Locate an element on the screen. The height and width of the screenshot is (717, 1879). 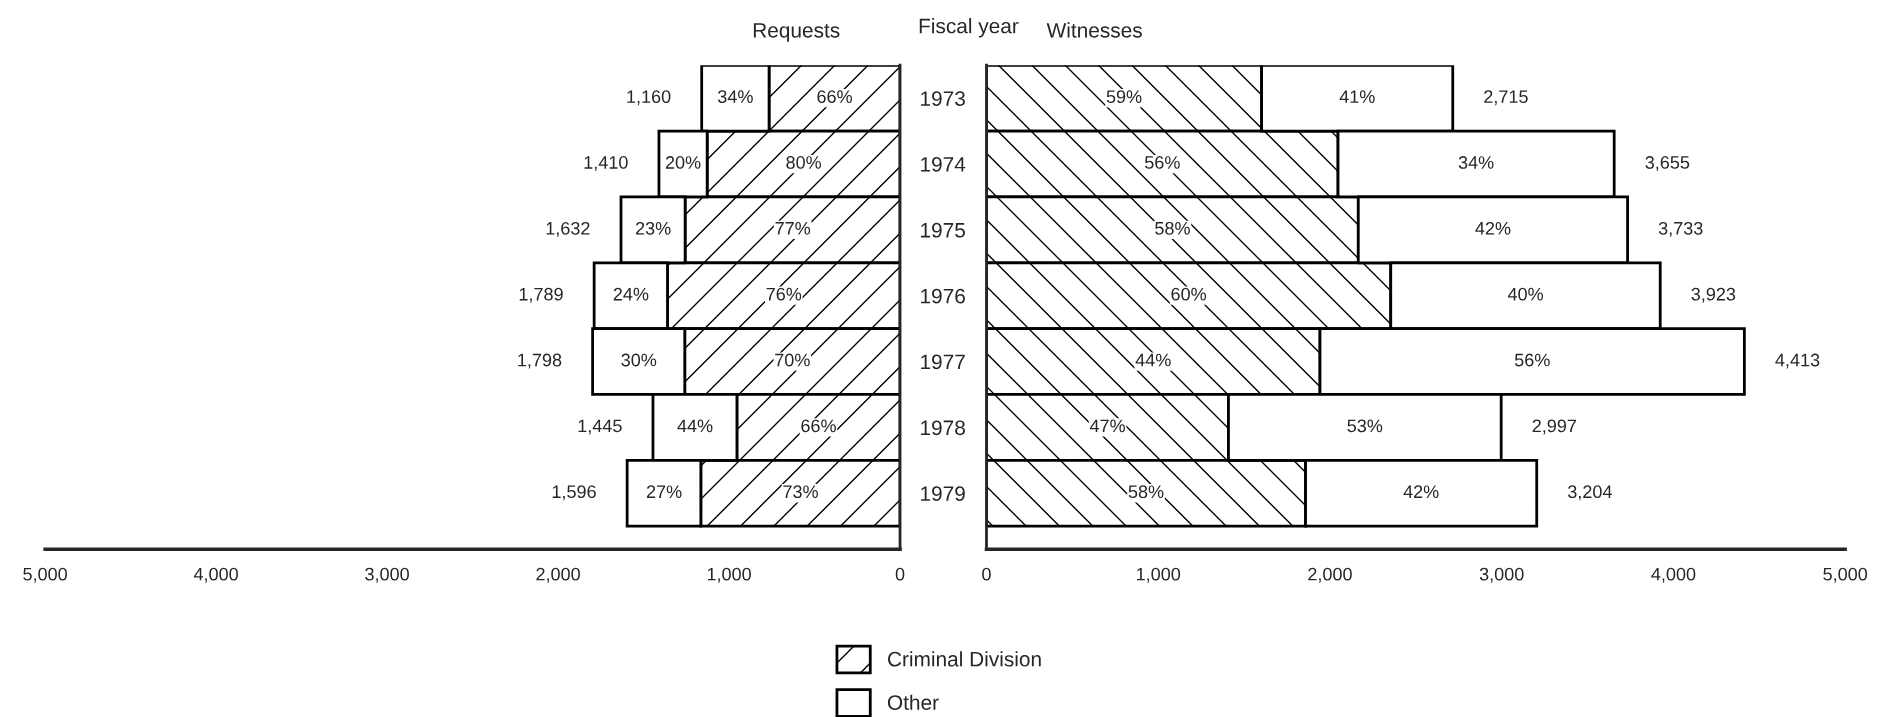
y-tick-label: 1979 is located at coordinates (943, 494).